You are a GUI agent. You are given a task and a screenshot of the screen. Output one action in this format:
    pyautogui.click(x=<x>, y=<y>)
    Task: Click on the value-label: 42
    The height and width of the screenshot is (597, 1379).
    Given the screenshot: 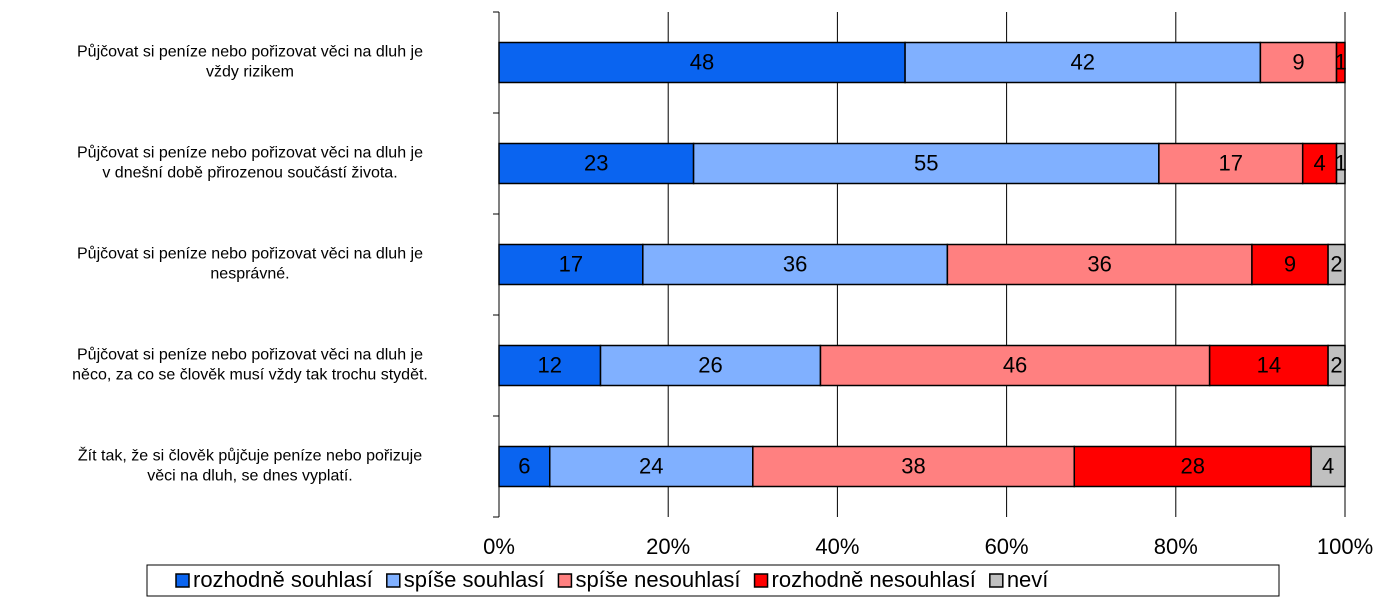 What is the action you would take?
    pyautogui.click(x=1082, y=61)
    